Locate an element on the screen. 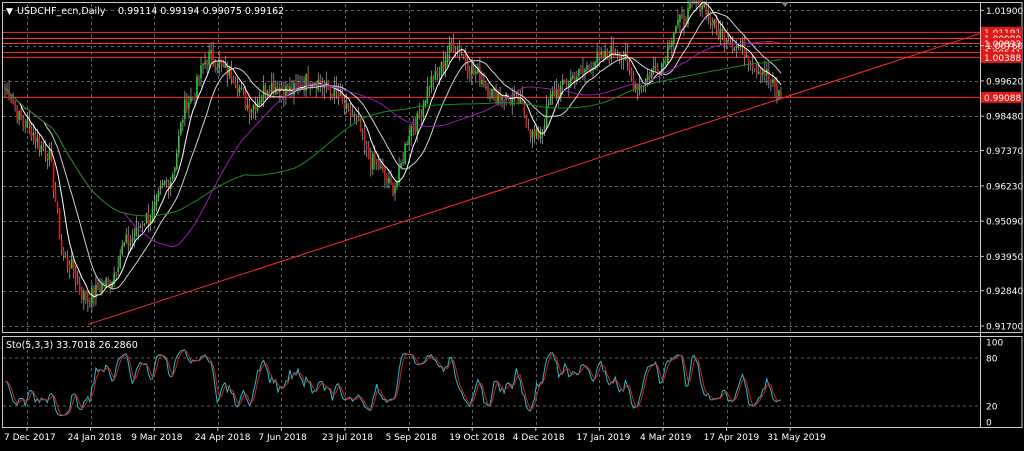  stochastic-tick-label: 80 is located at coordinates (992, 360).